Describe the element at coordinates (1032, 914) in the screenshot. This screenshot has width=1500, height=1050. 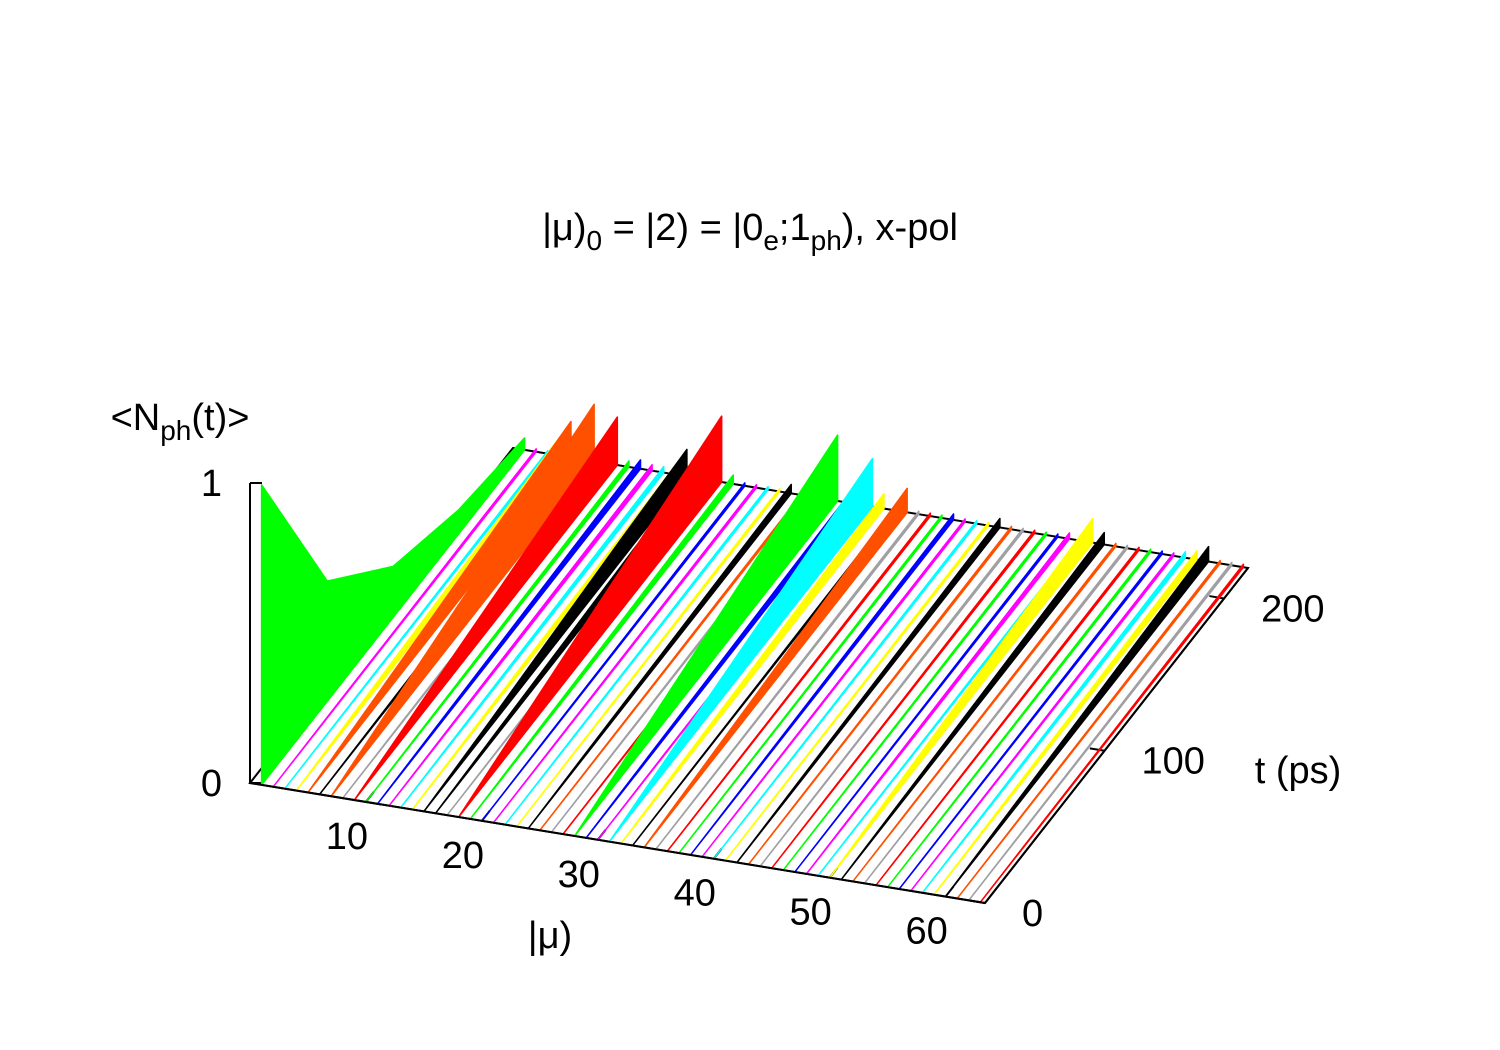
I see `y-tick-label: 0` at that location.